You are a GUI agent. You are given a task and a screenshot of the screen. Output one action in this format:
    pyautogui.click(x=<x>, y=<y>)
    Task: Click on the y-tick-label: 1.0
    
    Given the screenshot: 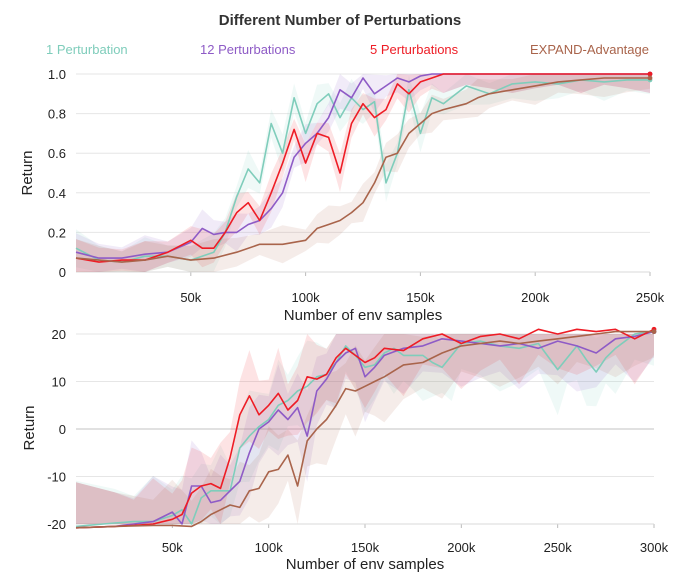 What is the action you would take?
    pyautogui.click(x=57, y=74)
    